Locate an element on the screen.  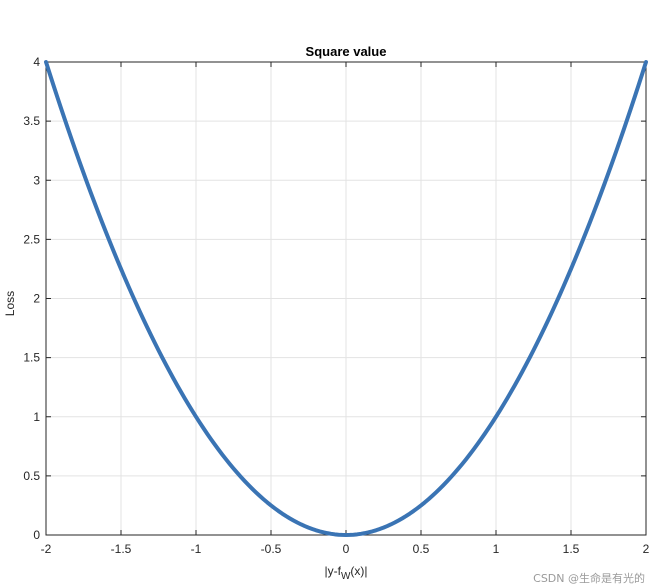
x-axis-label: |y-fW(x)| is located at coordinates (345, 573).